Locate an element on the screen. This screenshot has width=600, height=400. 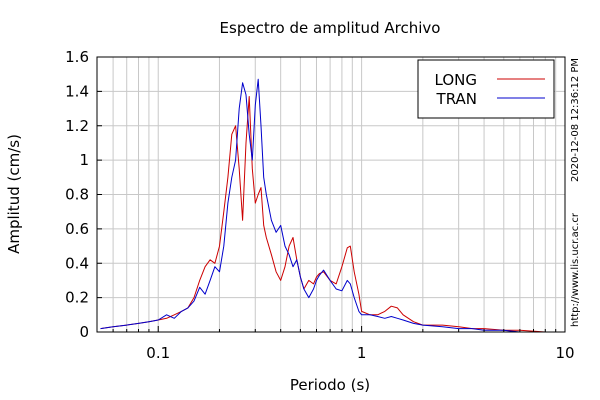
y-tick-label: 0 is located at coordinates (84, 332).